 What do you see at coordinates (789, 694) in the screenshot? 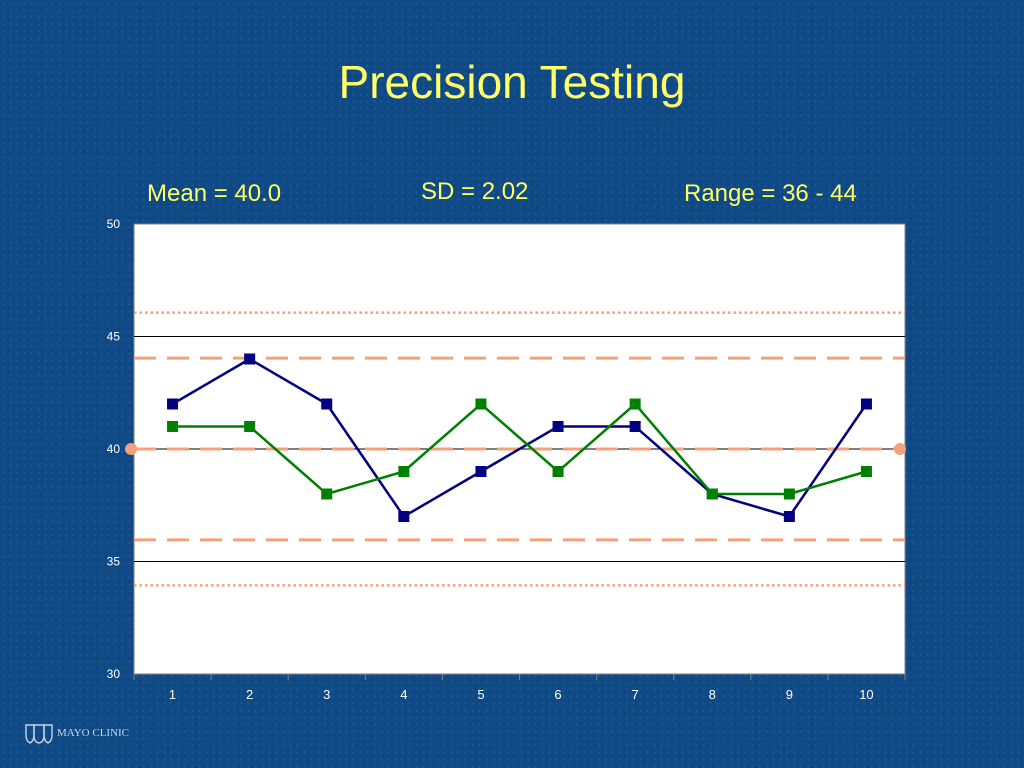
I see `x-tick-label: 9` at bounding box center [789, 694].